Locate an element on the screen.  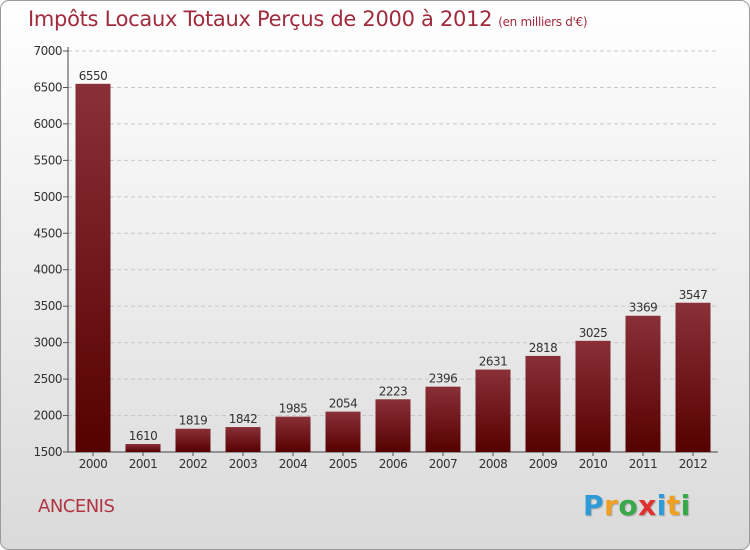
city-name: ANCENIS is located at coordinates (76, 506).